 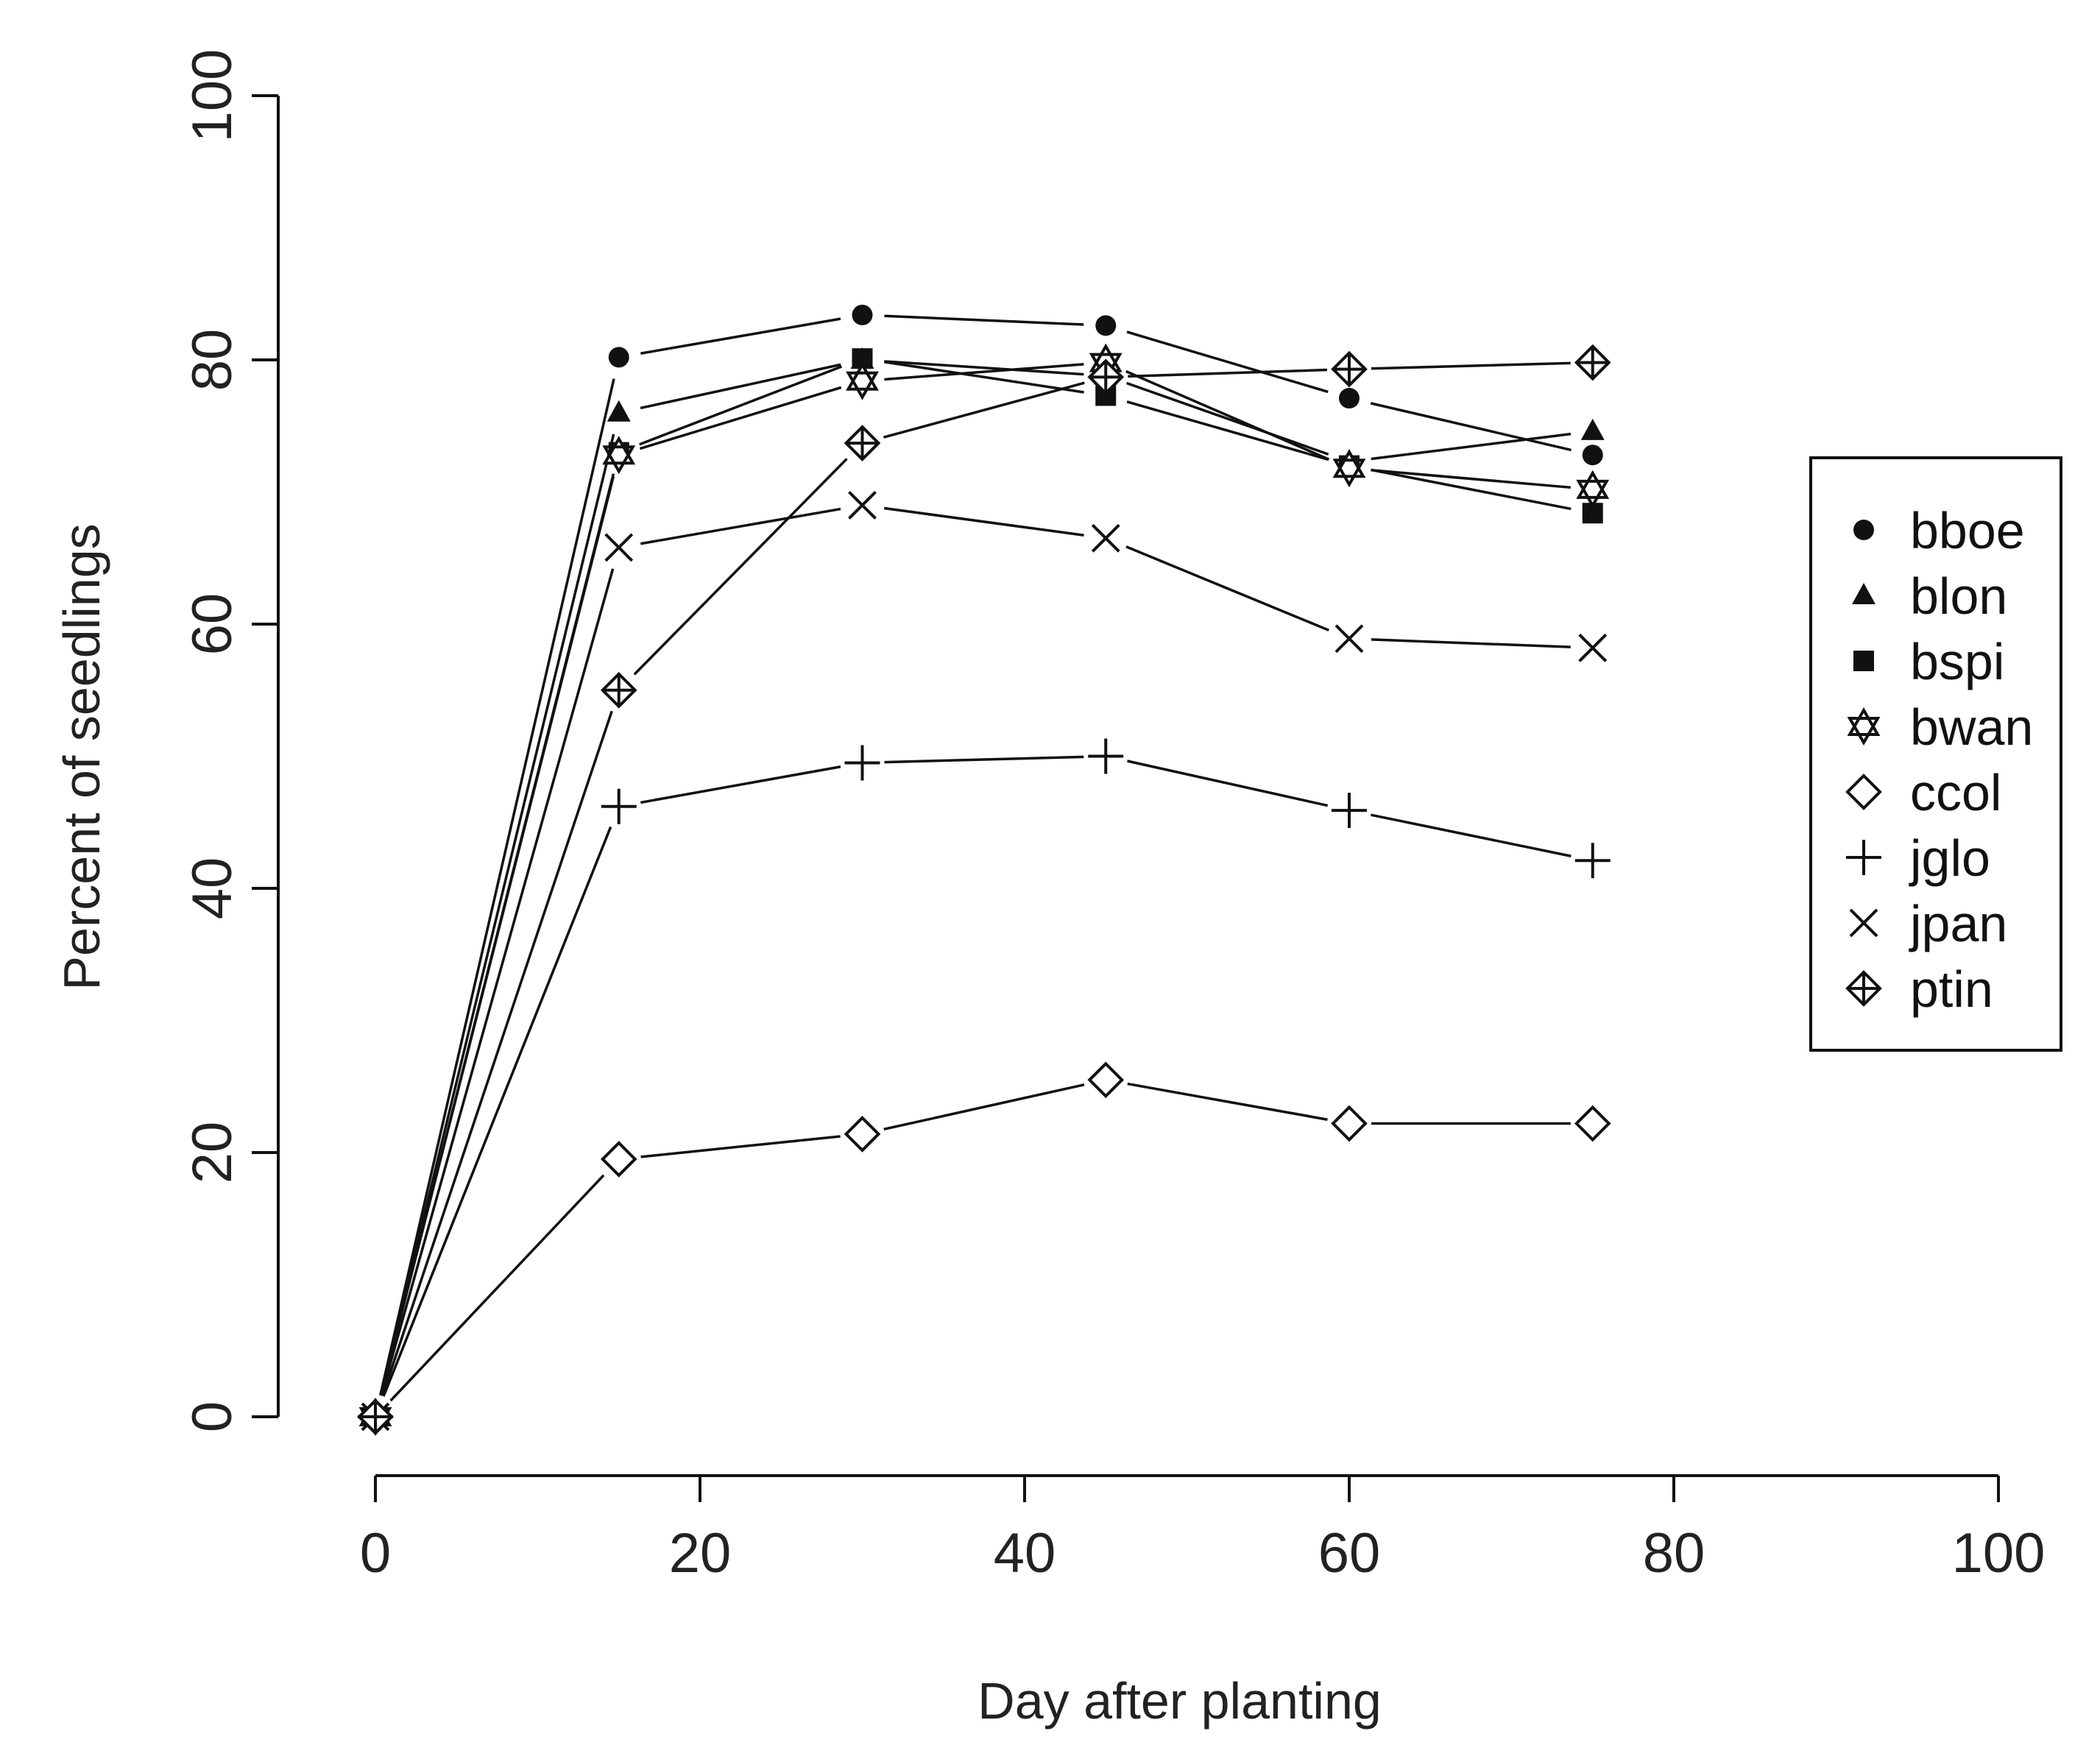 I want to click on y-axis-ticks: 0 20 40 60 80 100, so click(x=229, y=740).